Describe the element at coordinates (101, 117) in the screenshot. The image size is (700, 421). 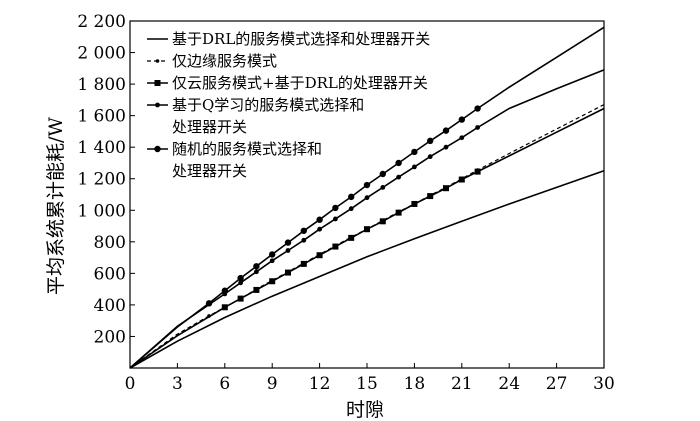
I see `y-tick-label: 1 600` at that location.